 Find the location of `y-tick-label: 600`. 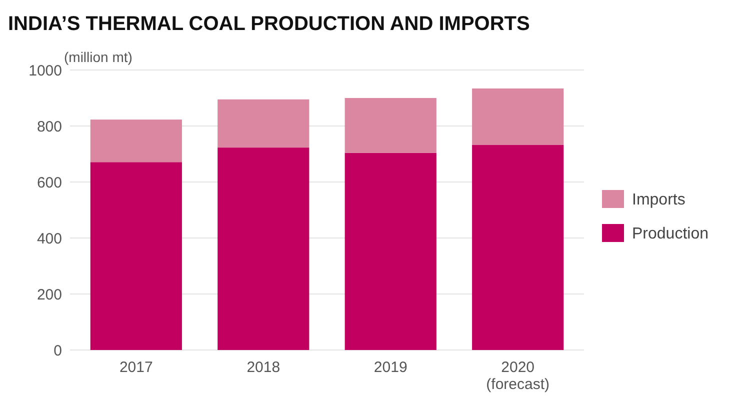

y-tick-label: 600 is located at coordinates (49, 183).